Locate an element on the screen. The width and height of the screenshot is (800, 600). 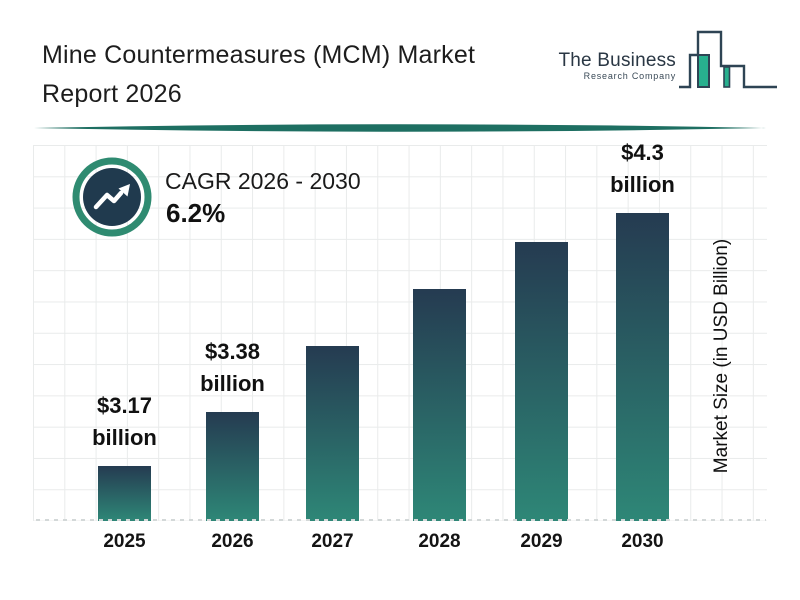
x-tick-2029: 2029 is located at coordinates (541, 541).